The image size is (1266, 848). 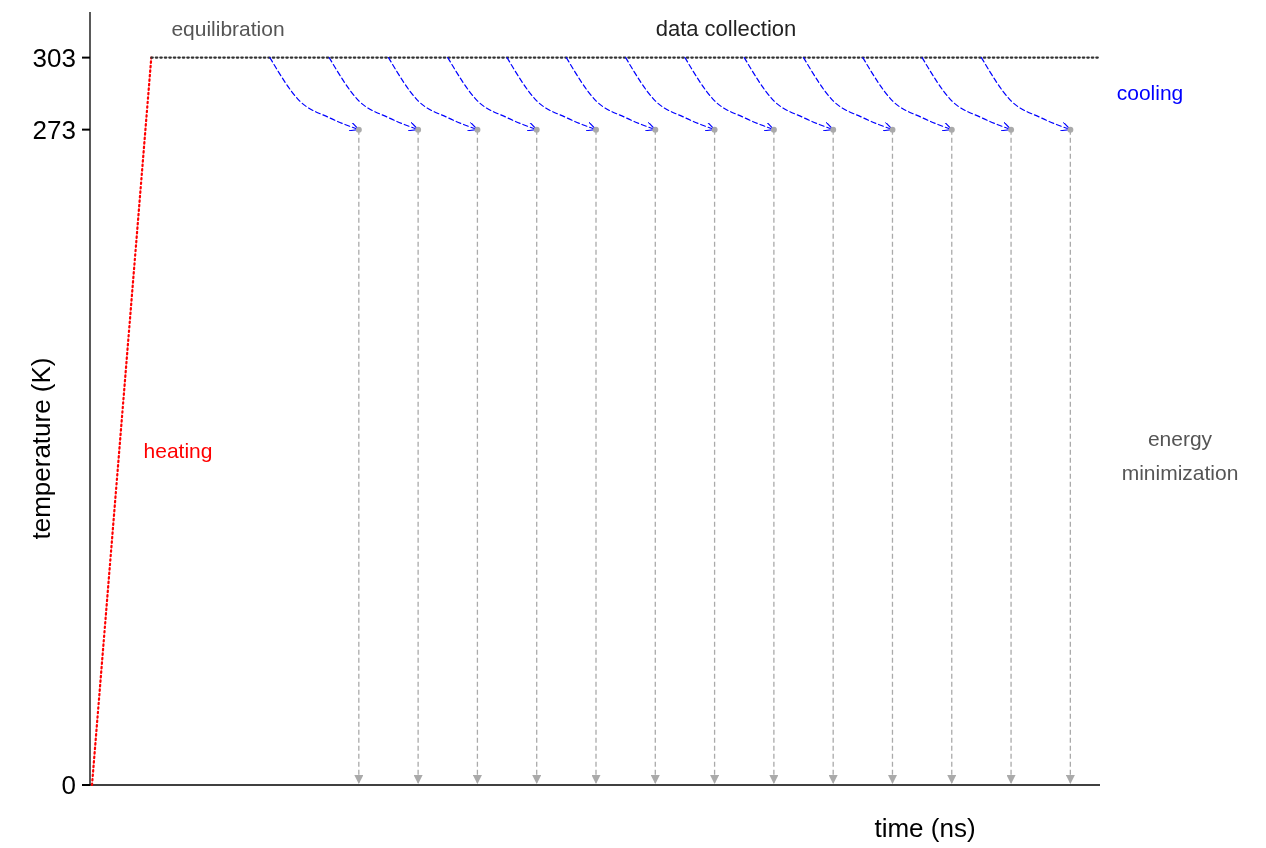 I want to click on y-tick-label: 273, so click(x=54, y=129).